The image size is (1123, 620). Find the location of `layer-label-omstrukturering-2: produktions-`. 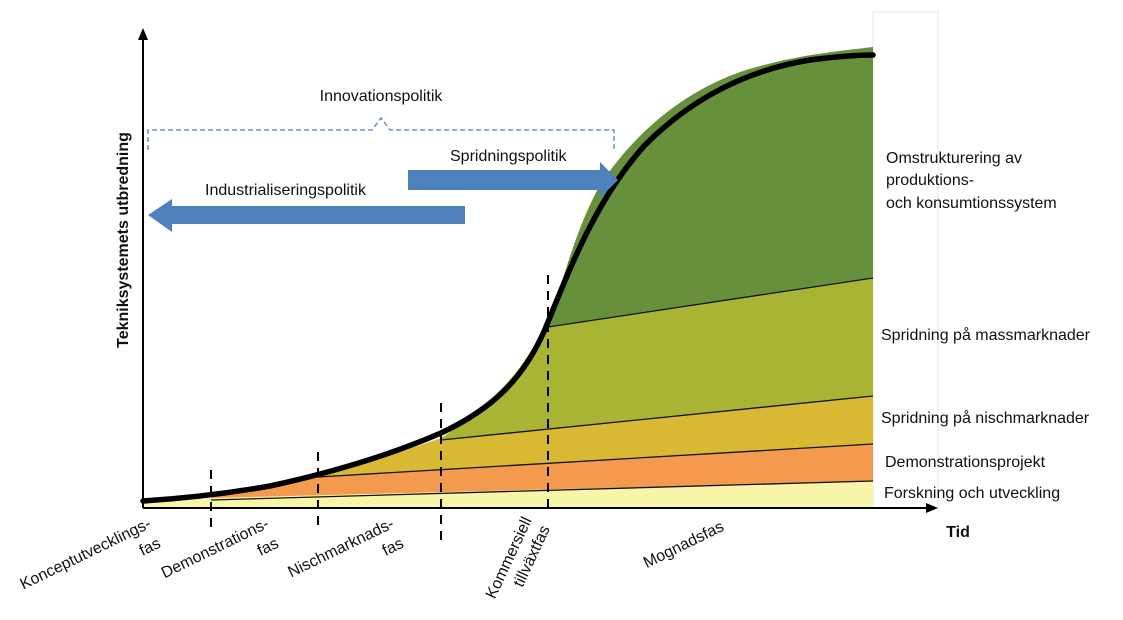

layer-label-omstrukturering-2: produktions- is located at coordinates (930, 180).